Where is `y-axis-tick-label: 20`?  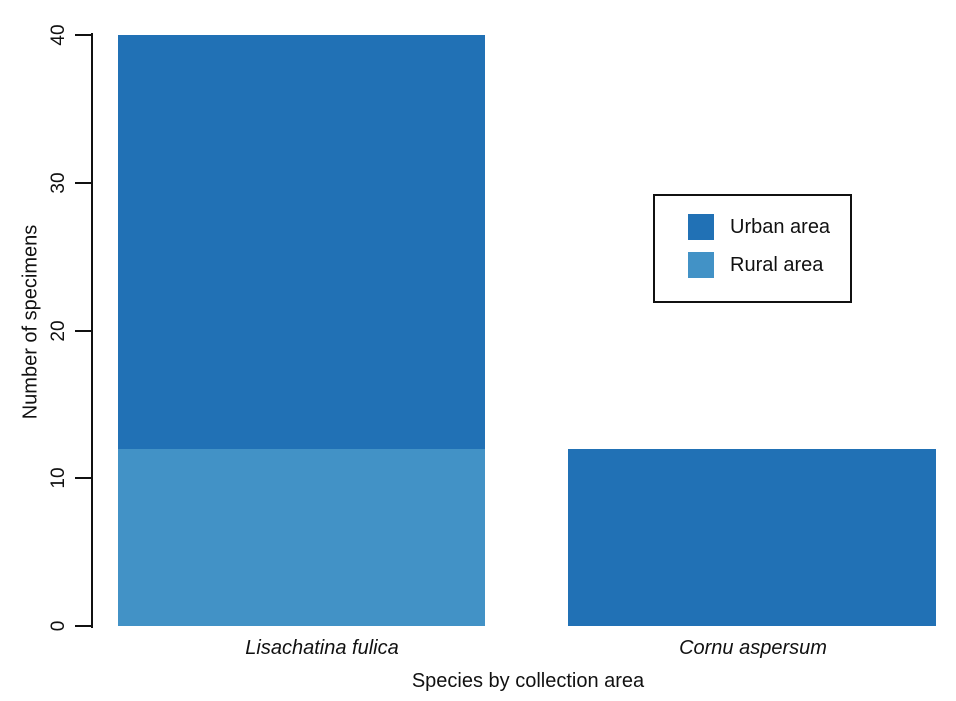
y-axis-tick-label: 20 is located at coordinates (58, 330).